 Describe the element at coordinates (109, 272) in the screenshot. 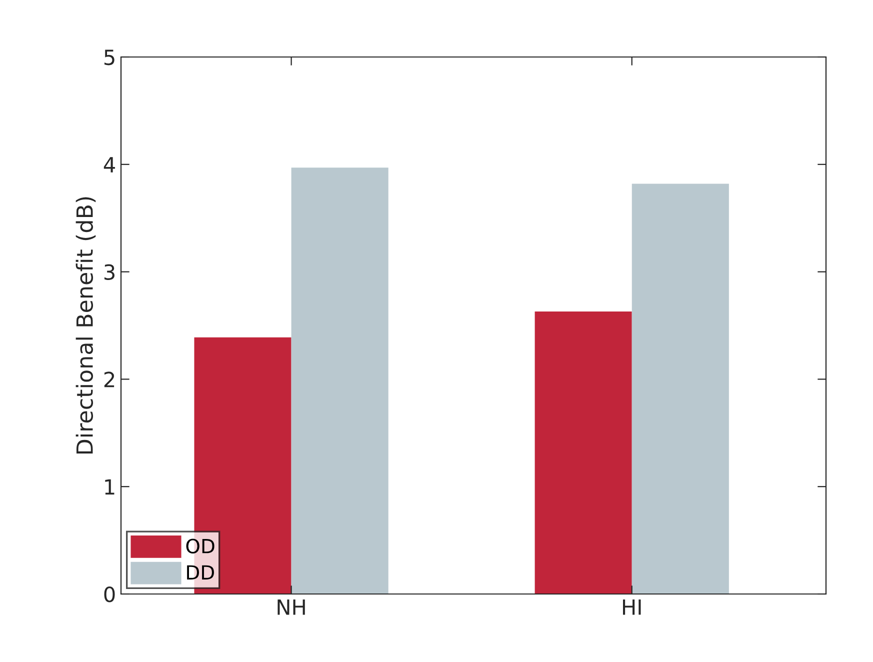

I see `y-tick-label: 3` at that location.